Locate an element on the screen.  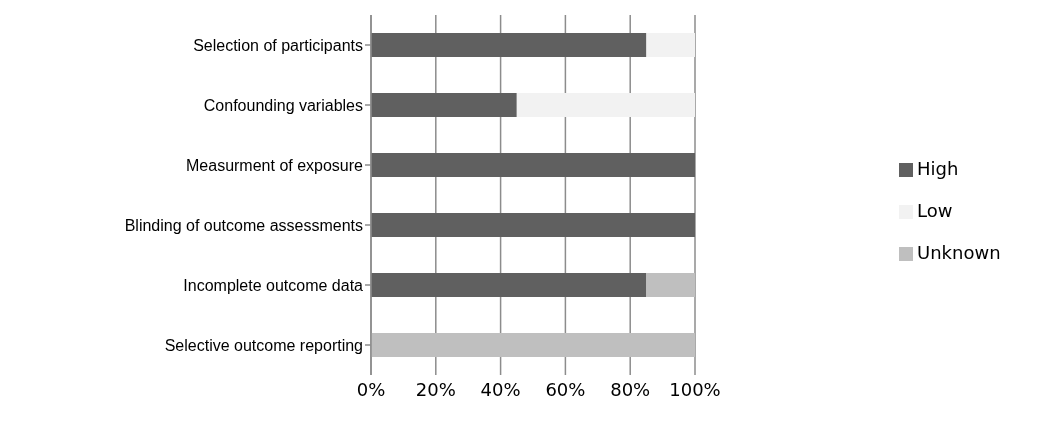
x-tick-label: 0% is located at coordinates (371, 389).